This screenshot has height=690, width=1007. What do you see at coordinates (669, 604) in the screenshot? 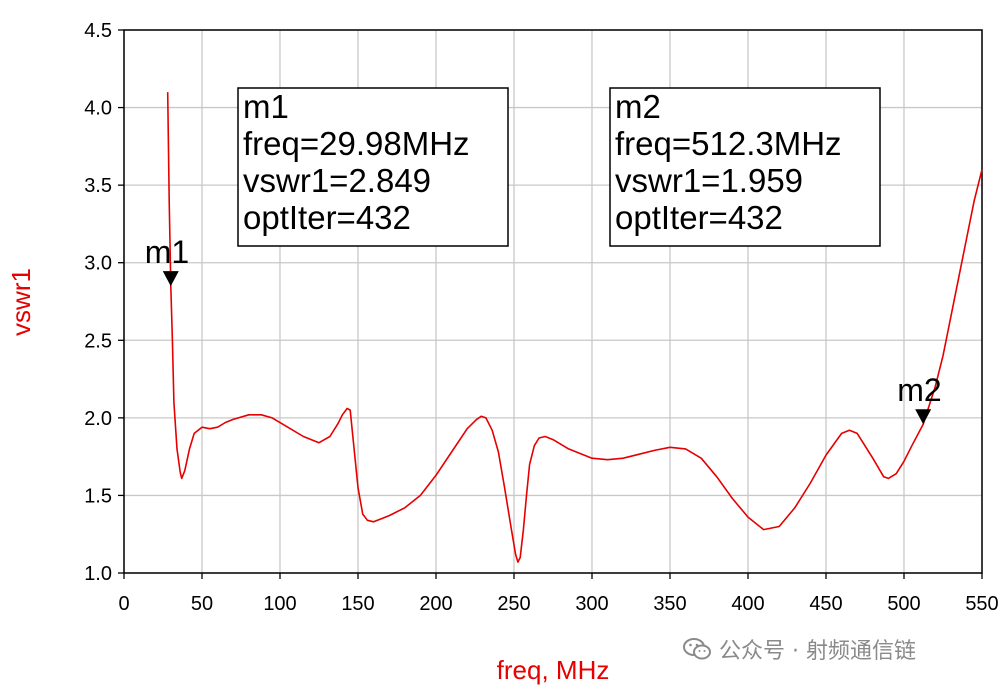
I see `x-tick-label: 350` at bounding box center [669, 604].